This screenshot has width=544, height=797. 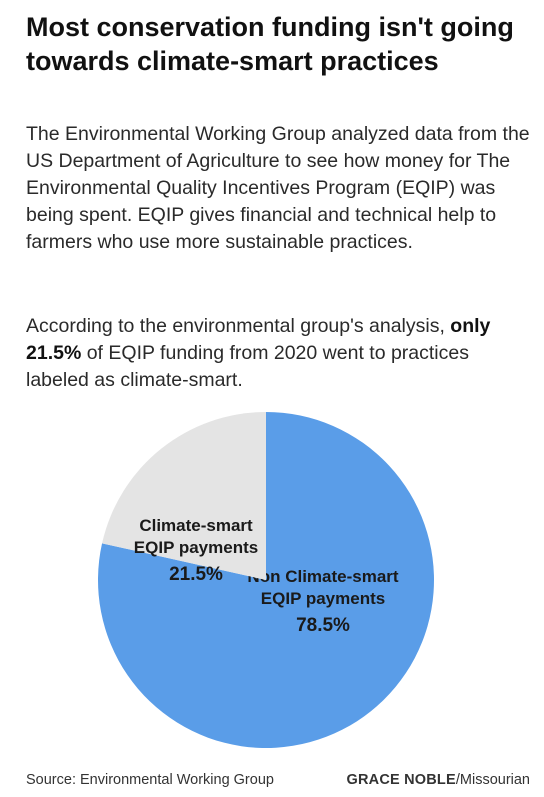 I want to click on byline-org: /Missourian, so click(x=492, y=780).